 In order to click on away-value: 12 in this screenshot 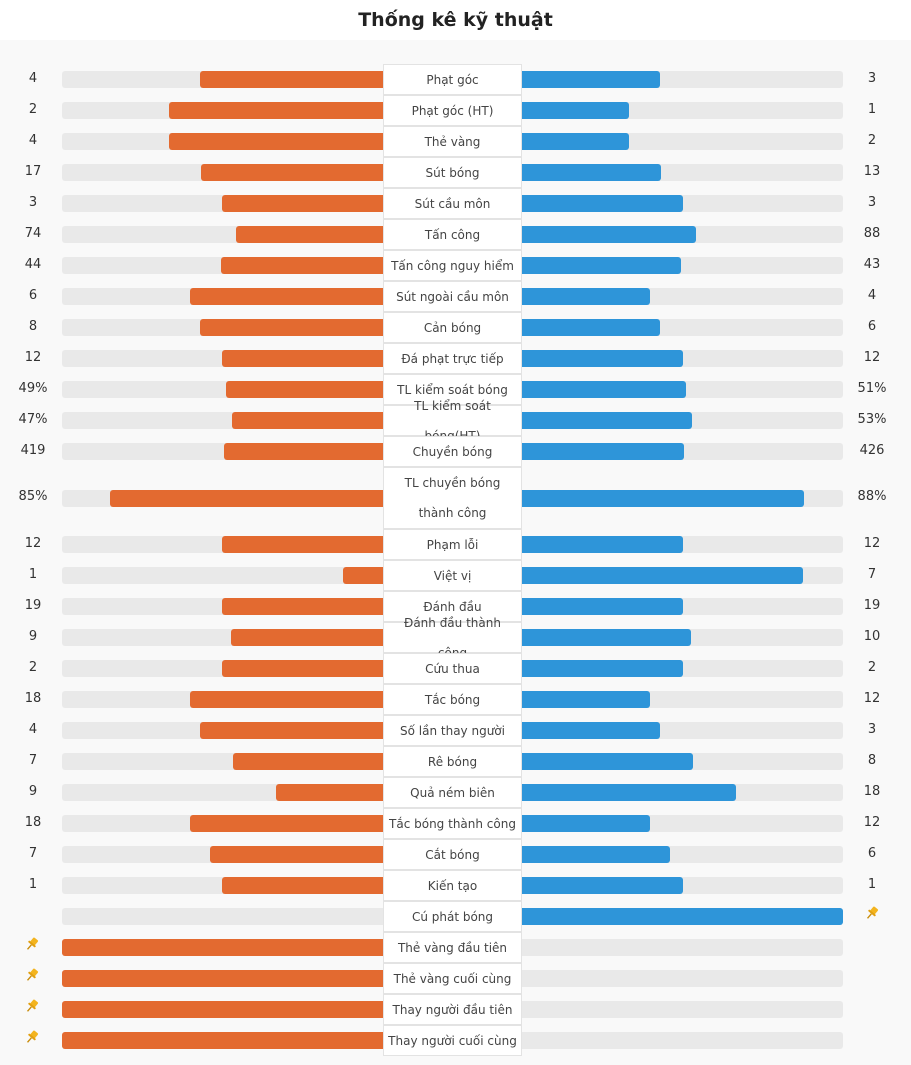, I will do `click(872, 698)`.